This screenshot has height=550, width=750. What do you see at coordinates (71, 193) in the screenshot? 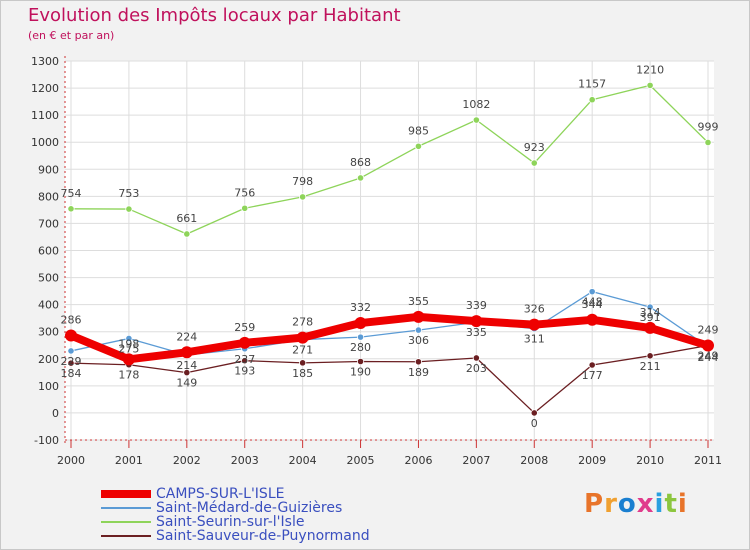
I see `data-label: 754` at bounding box center [71, 193].